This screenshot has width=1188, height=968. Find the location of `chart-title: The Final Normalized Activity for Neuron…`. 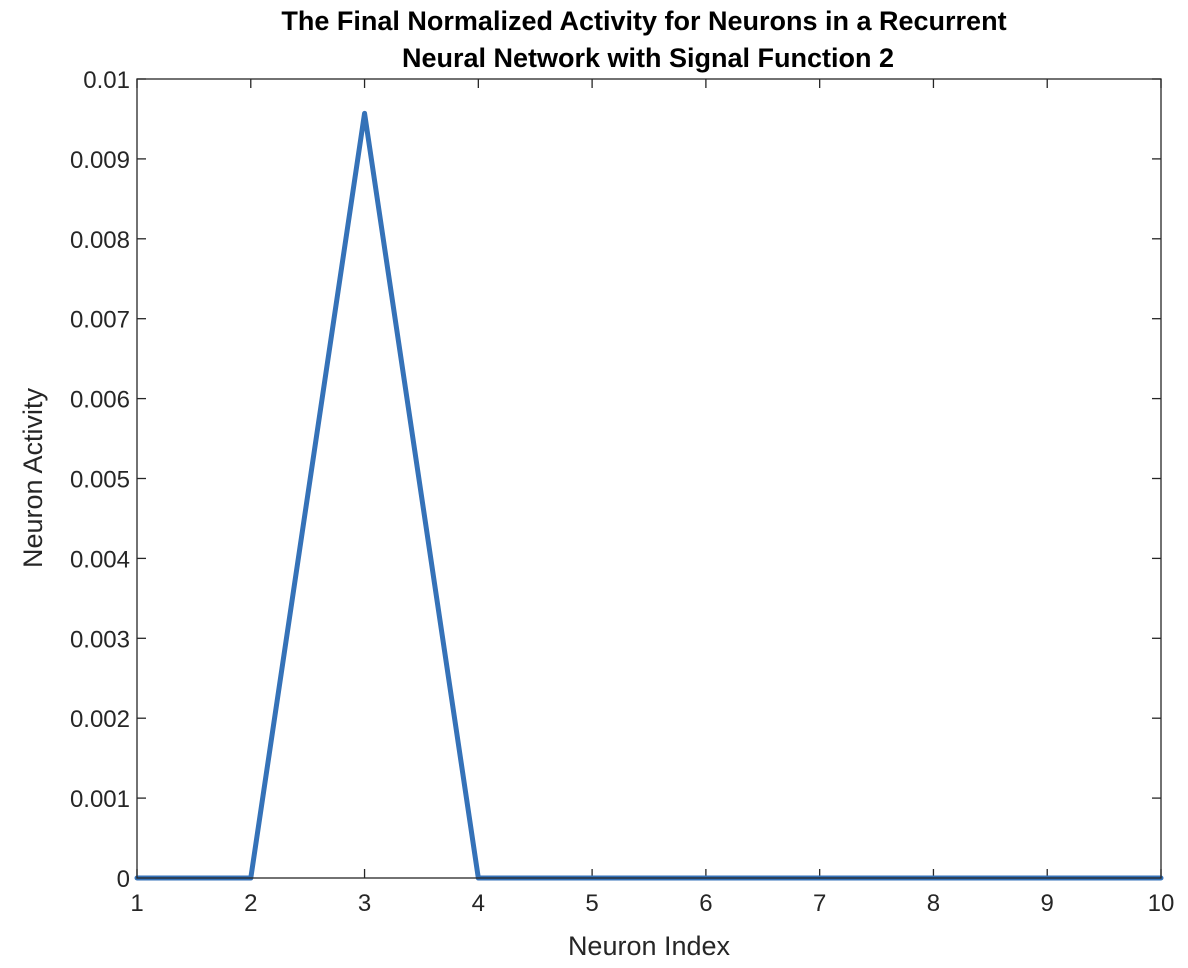

chart-title: The Final Normalized Activity for Neuron… is located at coordinates (643, 39).